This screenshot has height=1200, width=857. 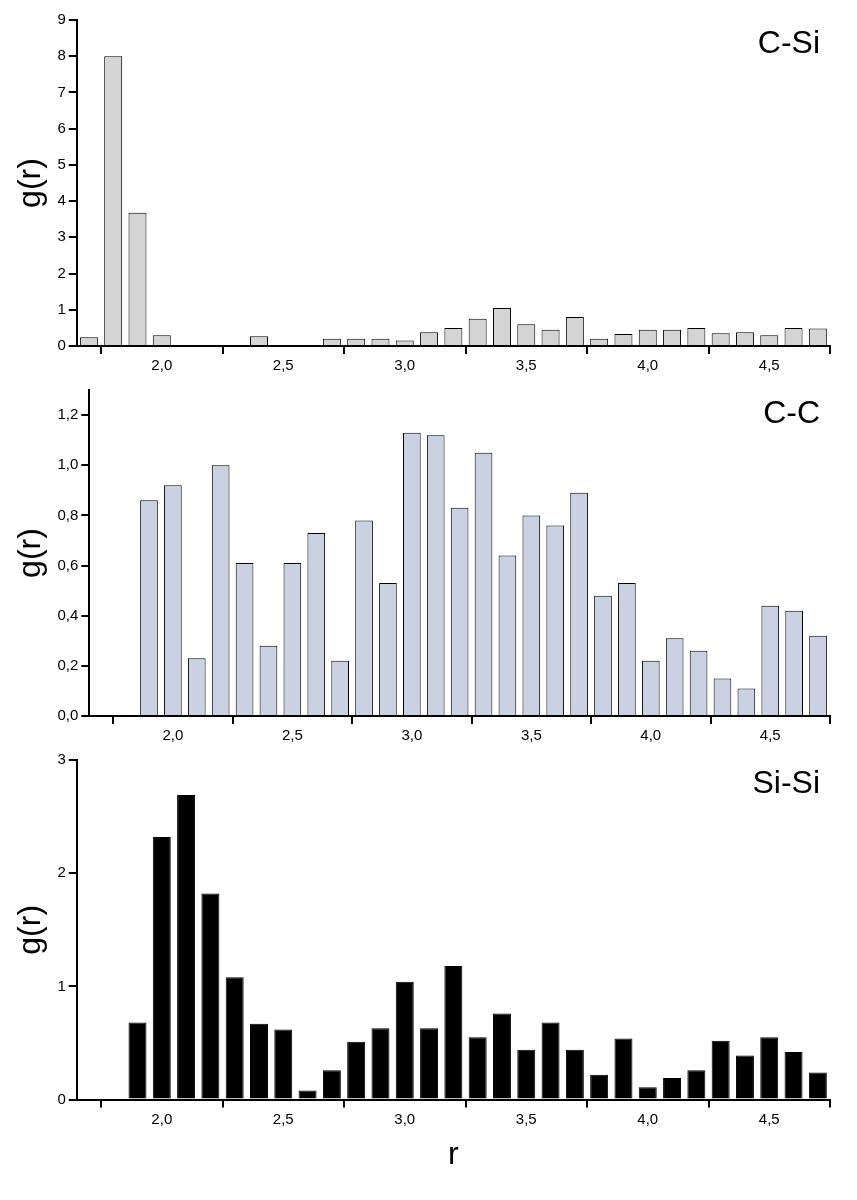 I want to click on y-tick-label: 0,8, so click(x=68, y=514).